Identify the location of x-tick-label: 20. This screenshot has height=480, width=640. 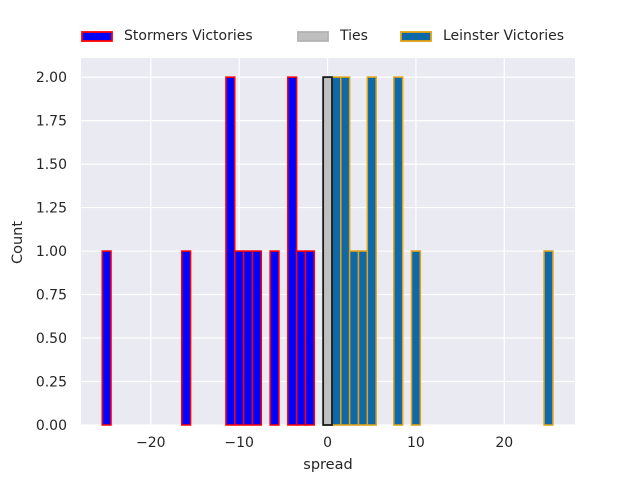
(504, 443).